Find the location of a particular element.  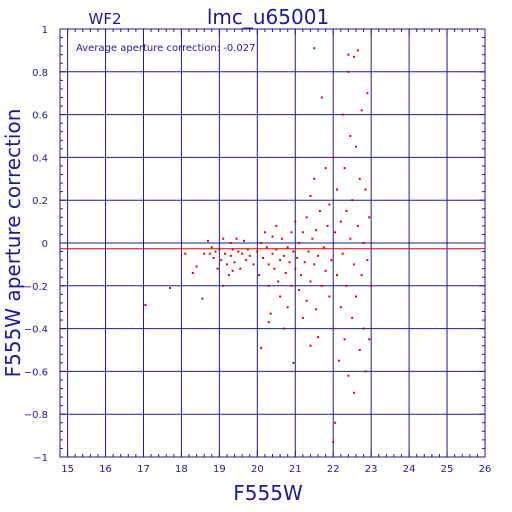

y-tick-label: 0.8 is located at coordinates (40, 73).